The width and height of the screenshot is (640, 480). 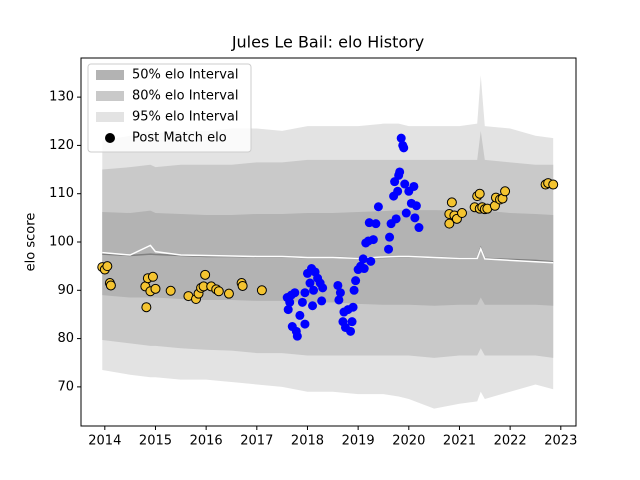 What do you see at coordinates (185, 75) in the screenshot?
I see `legend-label: 50% elo Interval` at bounding box center [185, 75].